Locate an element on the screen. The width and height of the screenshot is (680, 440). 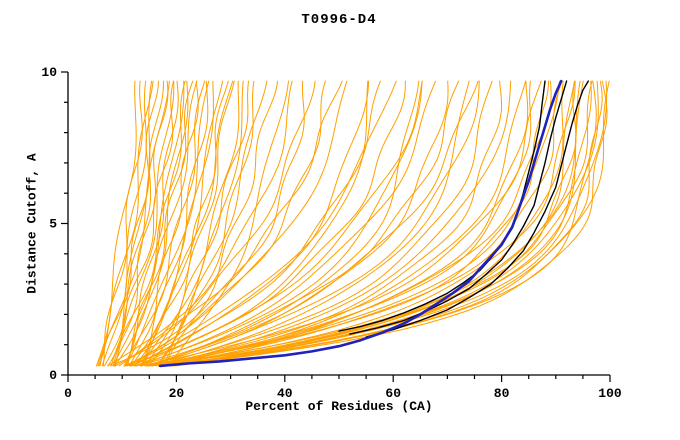
x-tick-label: 100 is located at coordinates (610, 393).